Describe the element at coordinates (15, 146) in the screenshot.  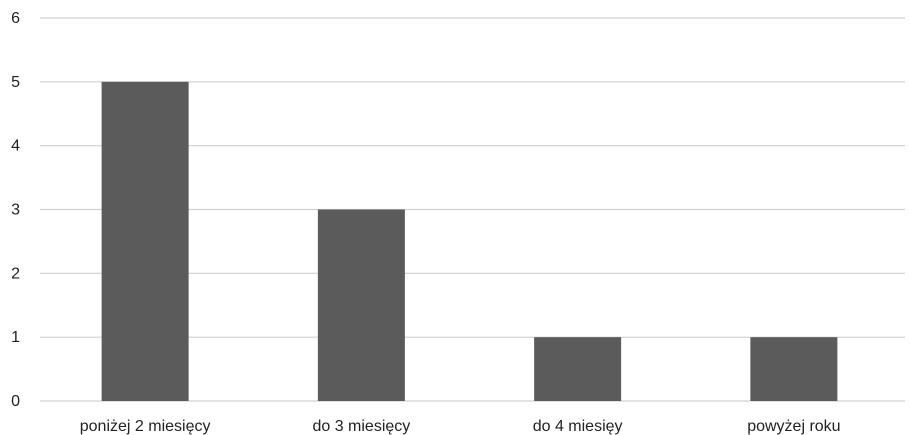
I see `y-tick-label: 4` at that location.